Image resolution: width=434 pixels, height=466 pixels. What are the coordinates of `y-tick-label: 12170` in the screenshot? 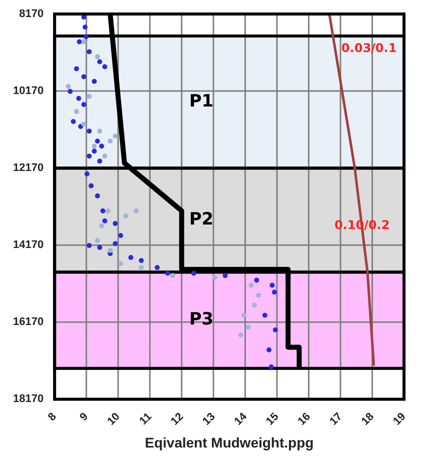 It's located at (28, 168).